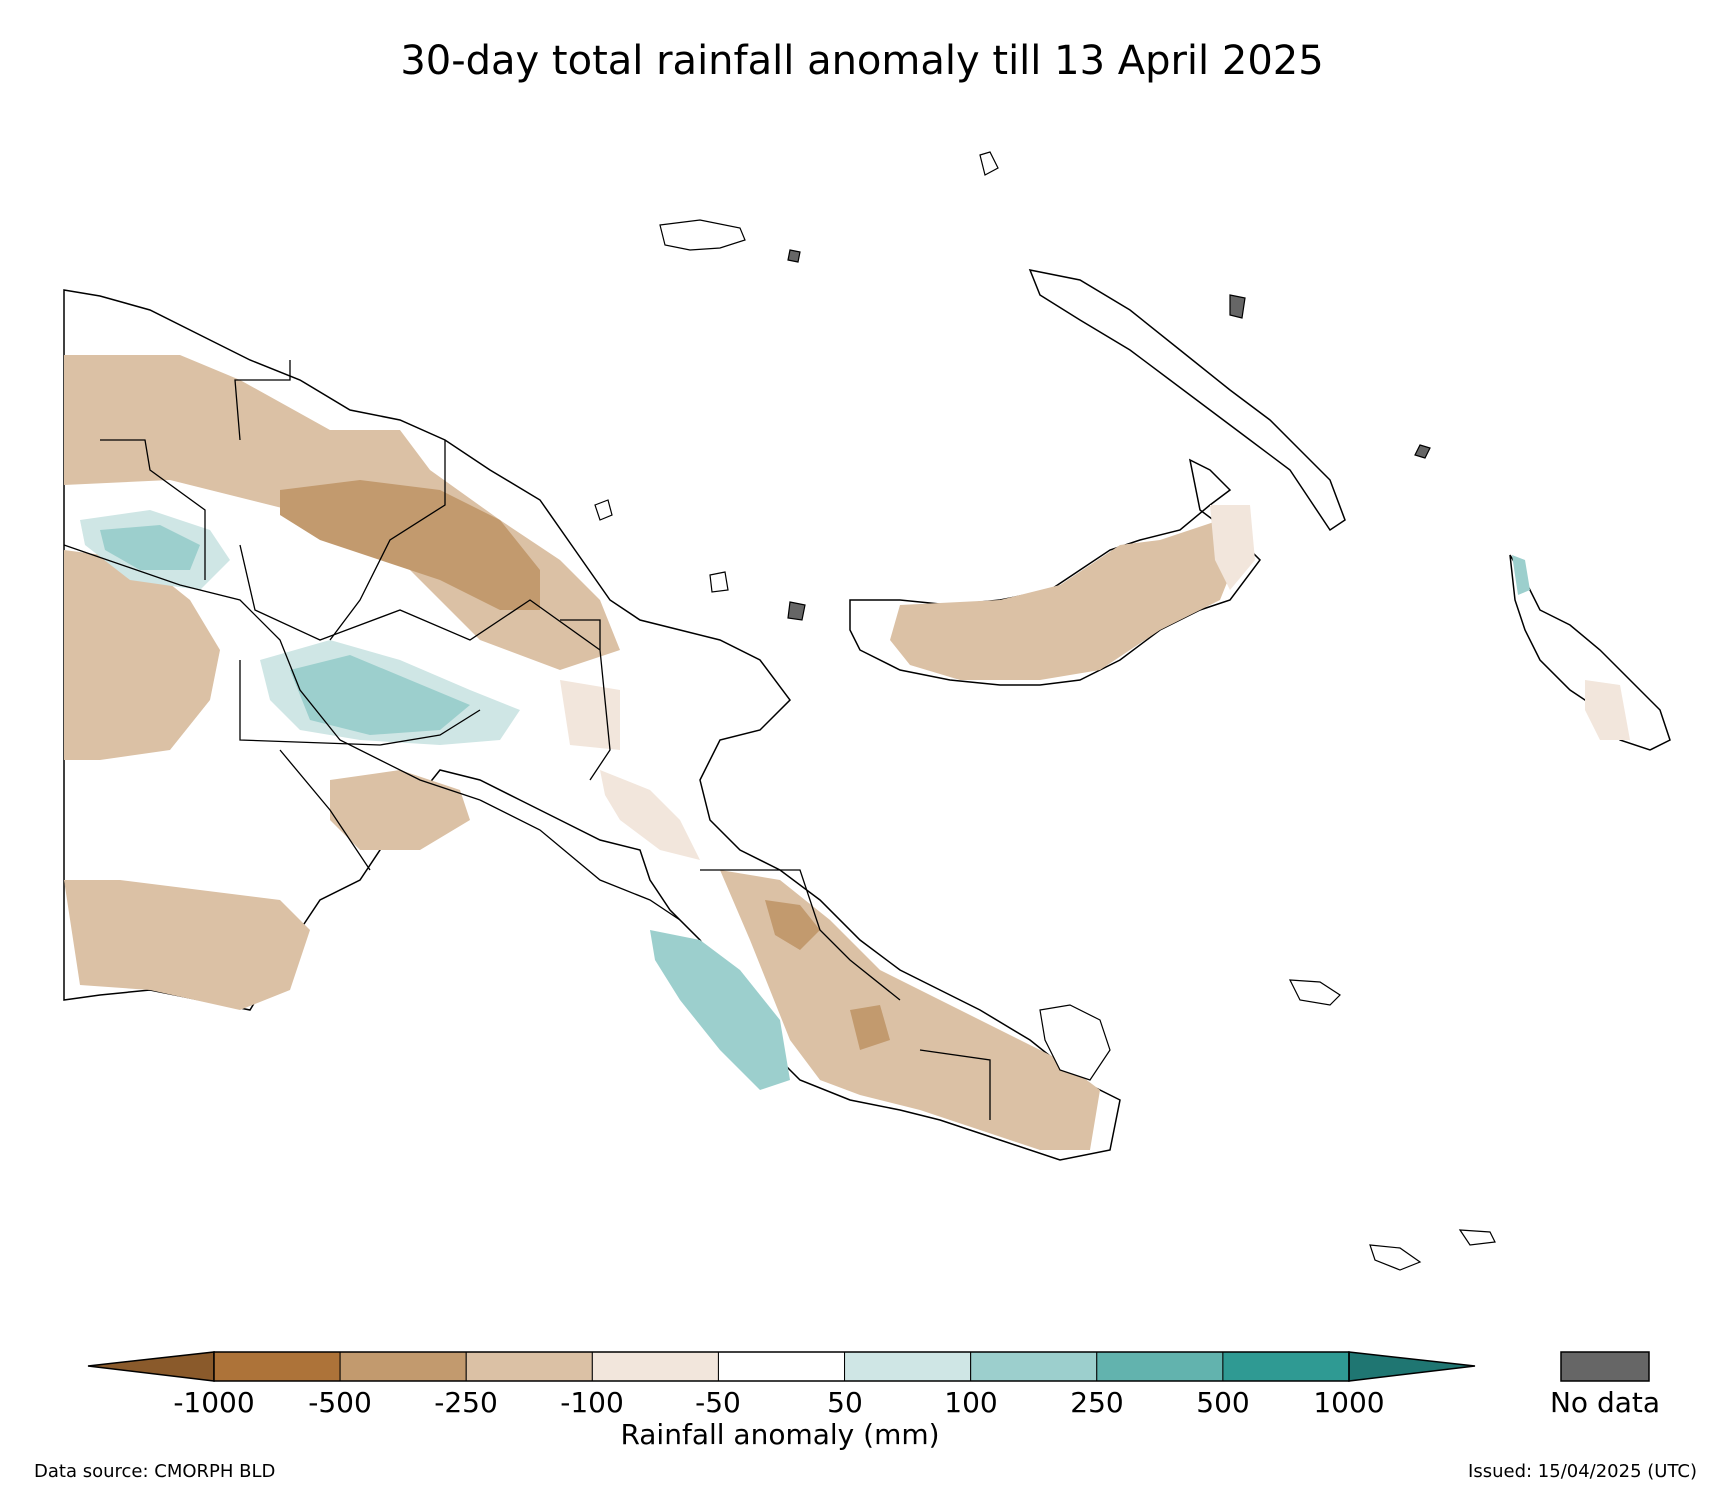  I want to click on louisiade-island, so click(1477, 1237).